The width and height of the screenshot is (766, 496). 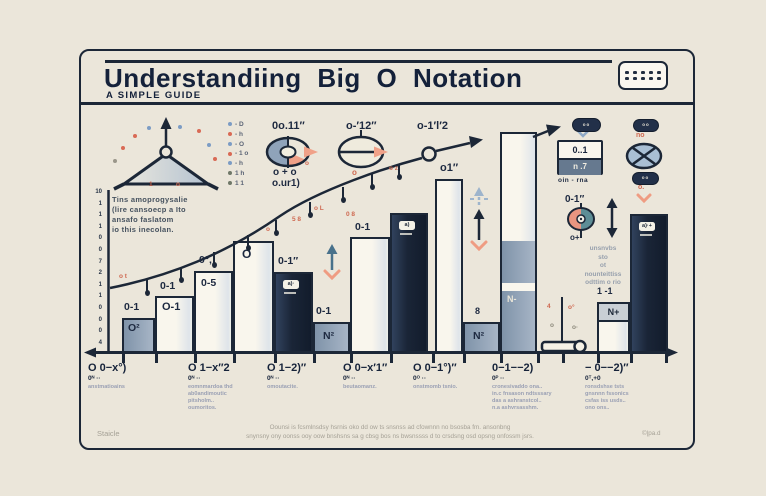 I want to click on donut-sub2: o.ur1), so click(x=286, y=183).